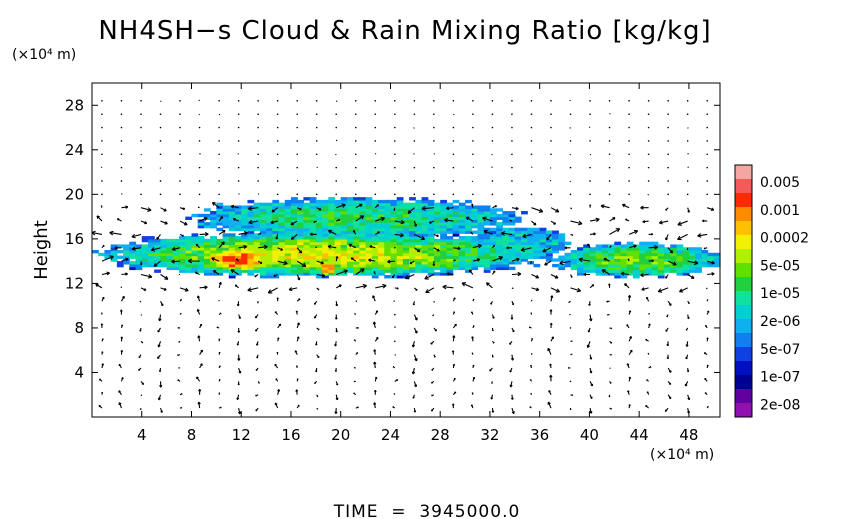  I want to click on y-tick-label: 16, so click(74, 239).